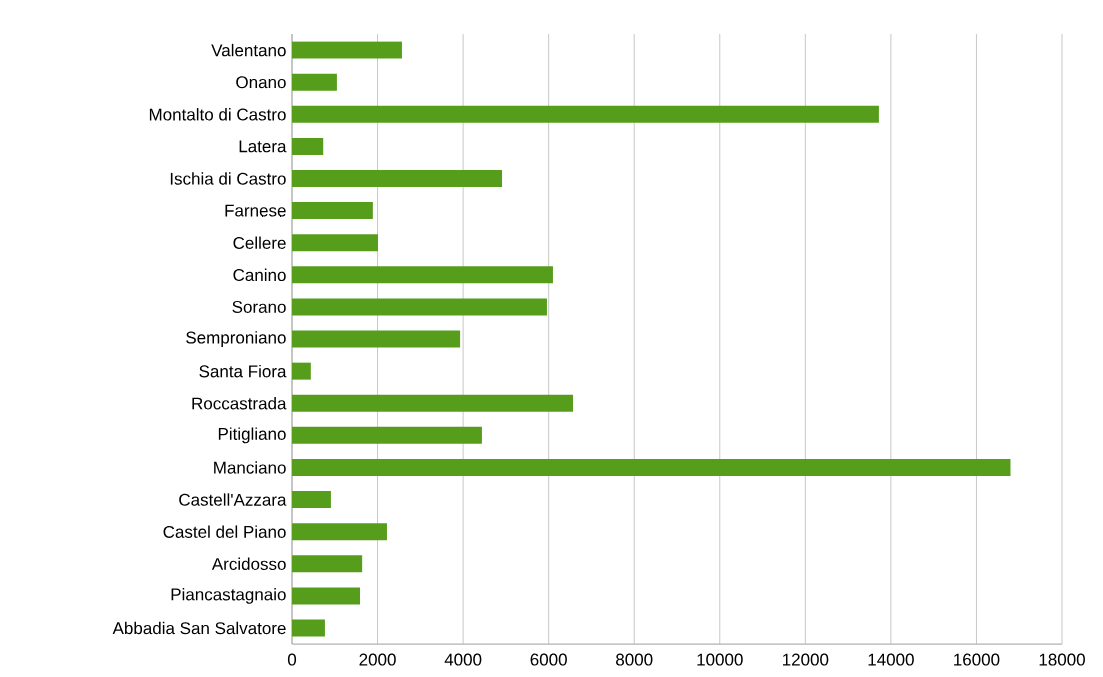 The image size is (1103, 677). Describe the element at coordinates (891, 659) in the screenshot. I see `x-tick-label: 14000` at that location.